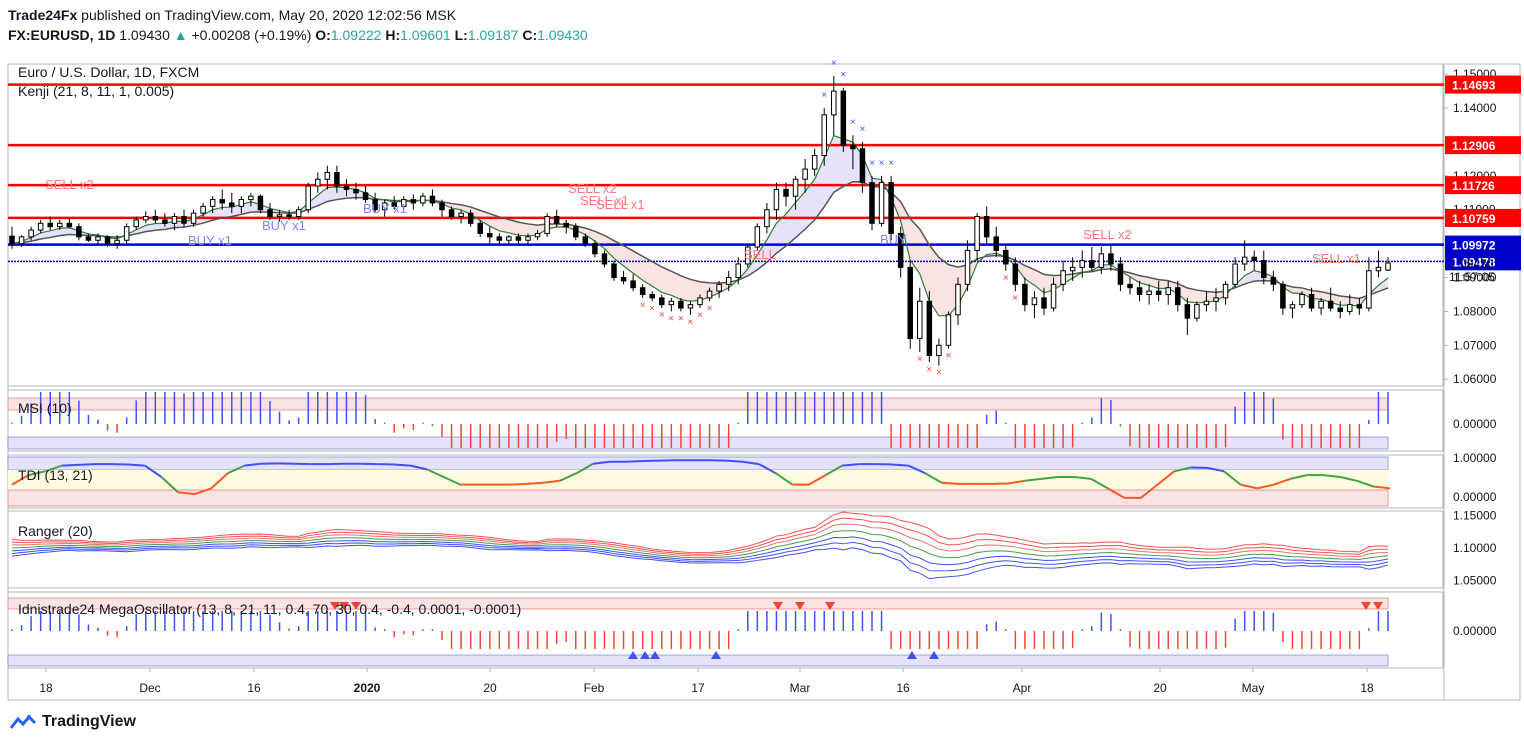  What do you see at coordinates (367, 688) in the screenshot?
I see `x-tick-label: 2020` at bounding box center [367, 688].